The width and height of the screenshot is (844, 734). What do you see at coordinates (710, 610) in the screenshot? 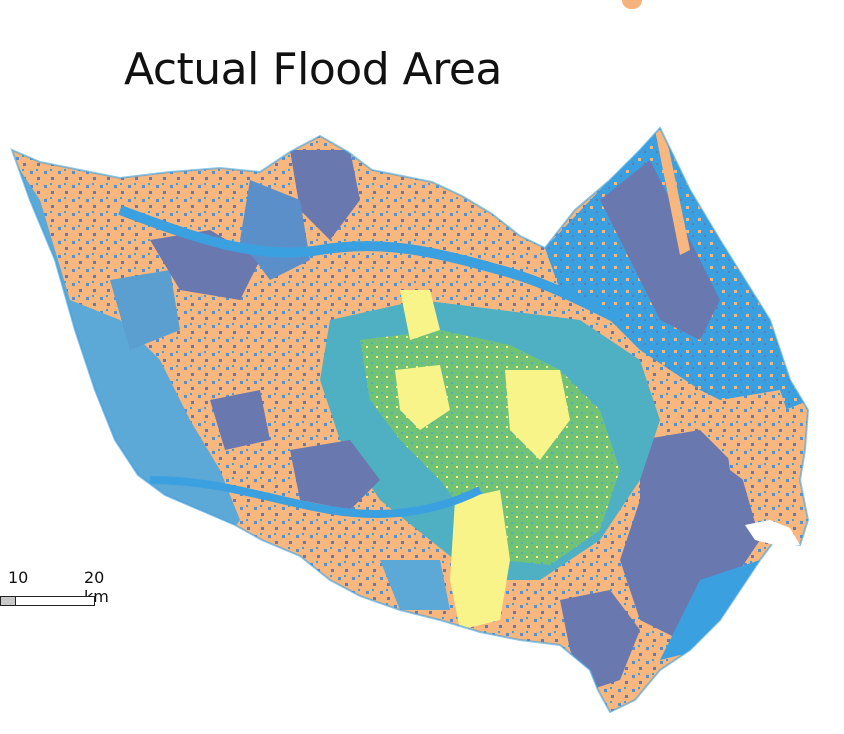
I see `east-blue` at bounding box center [710, 610].